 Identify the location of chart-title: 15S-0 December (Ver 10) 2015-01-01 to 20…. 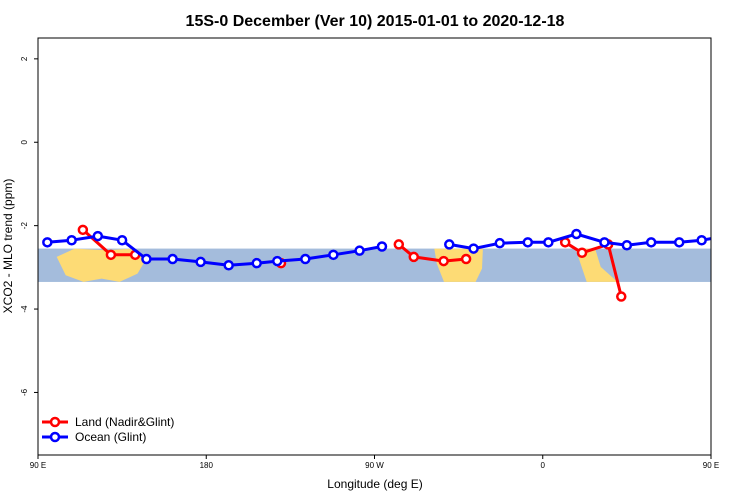
(375, 21).